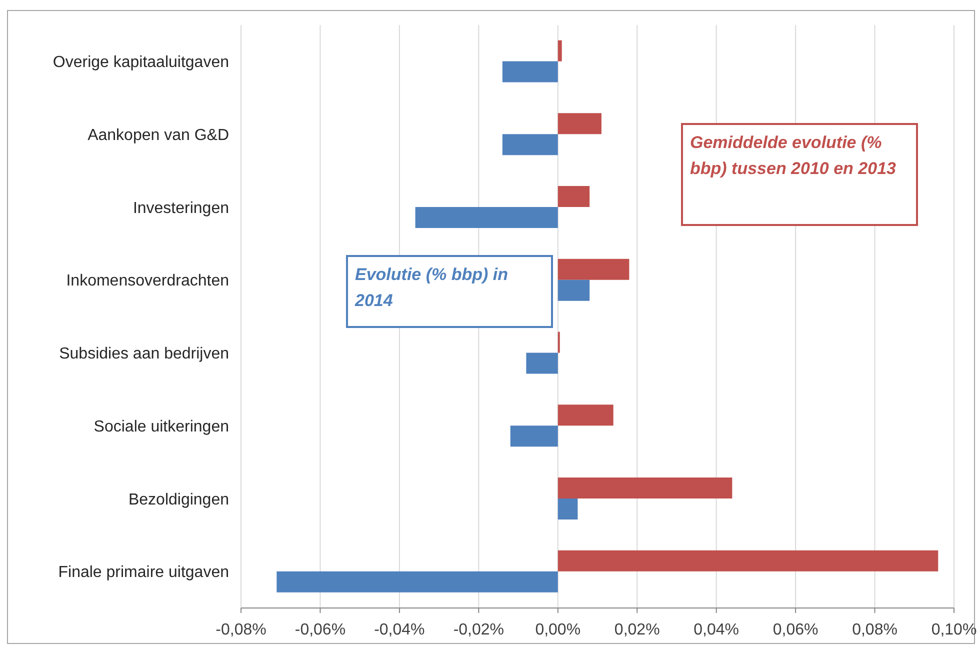  Describe the element at coordinates (637, 629) in the screenshot. I see `x-tick-label: 0,02%` at that location.